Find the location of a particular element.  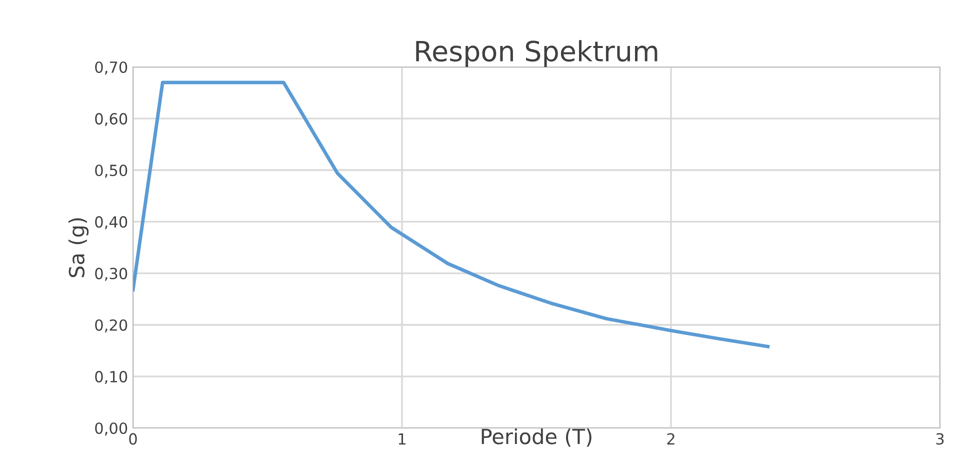

x-axis-title: Periode (T) is located at coordinates (537, 437).